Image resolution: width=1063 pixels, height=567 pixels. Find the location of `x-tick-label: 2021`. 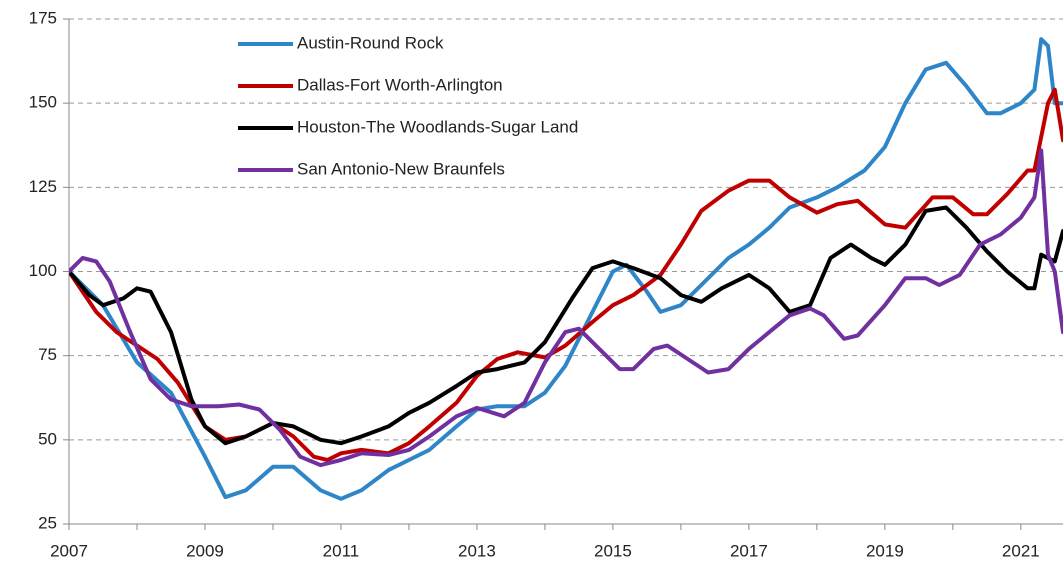

x-tick-label: 2021 is located at coordinates (1021, 550).